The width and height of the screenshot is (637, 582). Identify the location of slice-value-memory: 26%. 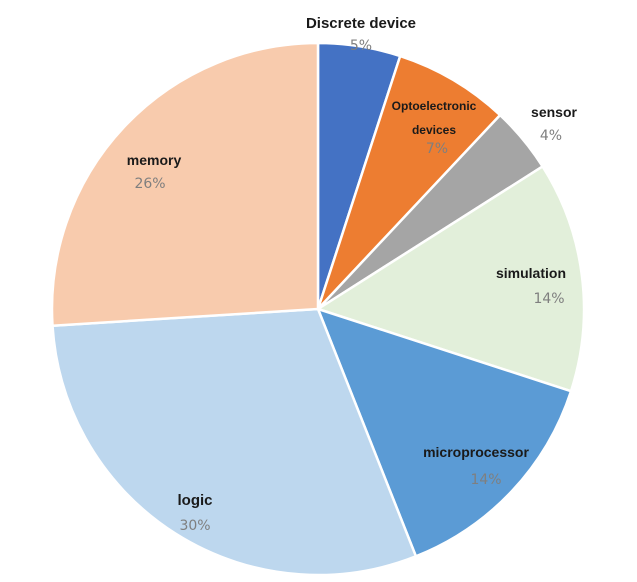
(149, 184).